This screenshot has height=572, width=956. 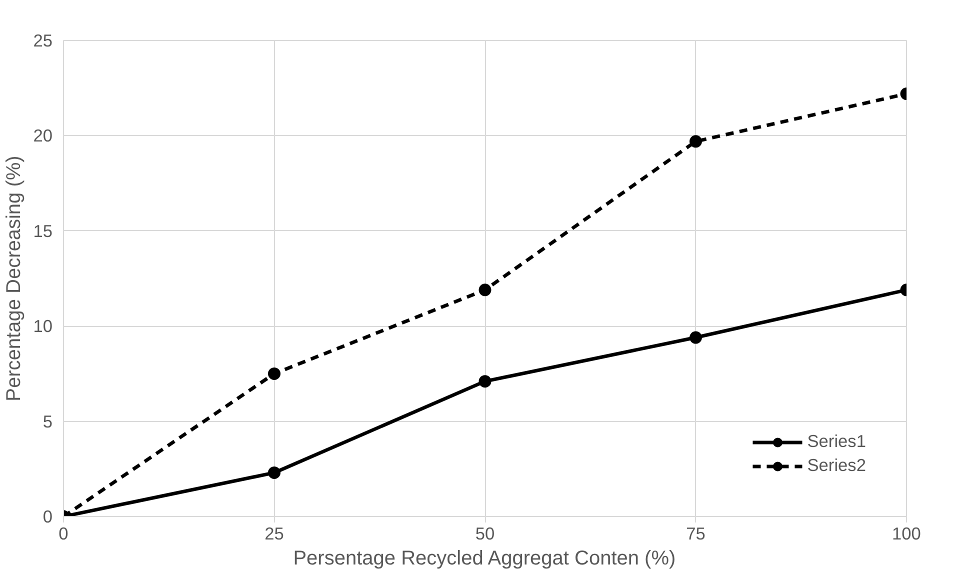 I want to click on y-tick-label: 10, so click(x=43, y=326).